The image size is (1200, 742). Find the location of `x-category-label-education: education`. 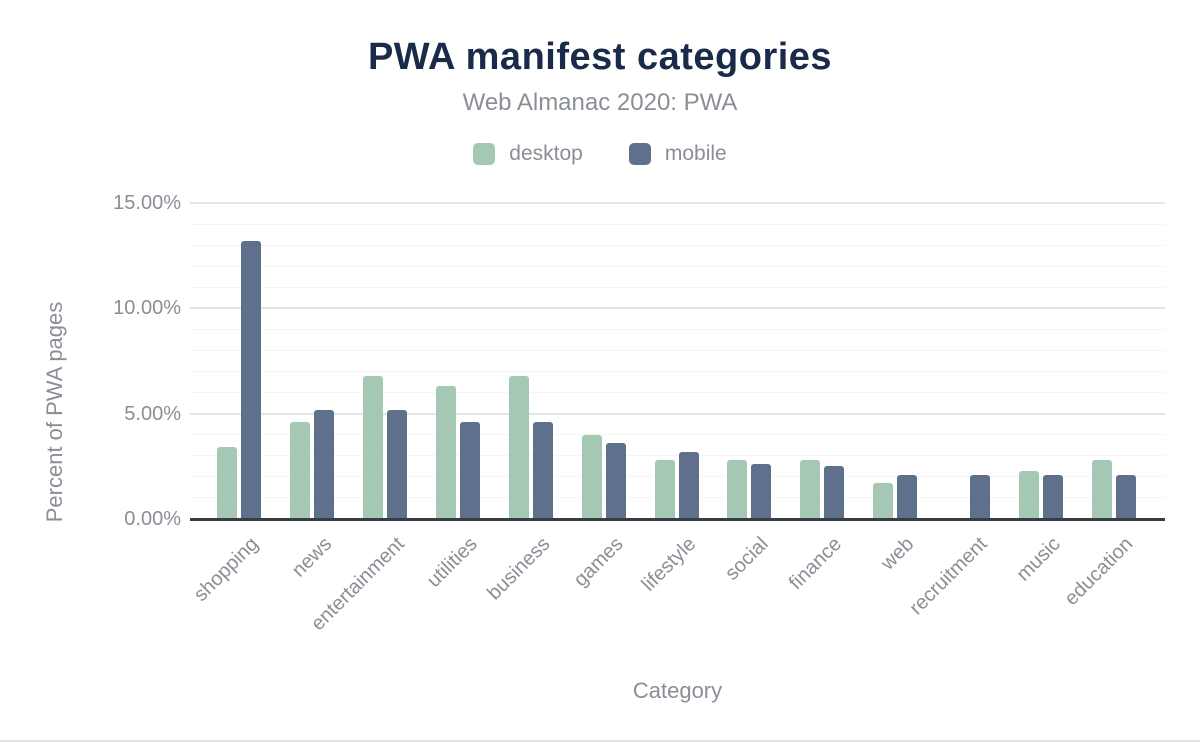

x-category-label-education: education is located at coordinates (1099, 571).